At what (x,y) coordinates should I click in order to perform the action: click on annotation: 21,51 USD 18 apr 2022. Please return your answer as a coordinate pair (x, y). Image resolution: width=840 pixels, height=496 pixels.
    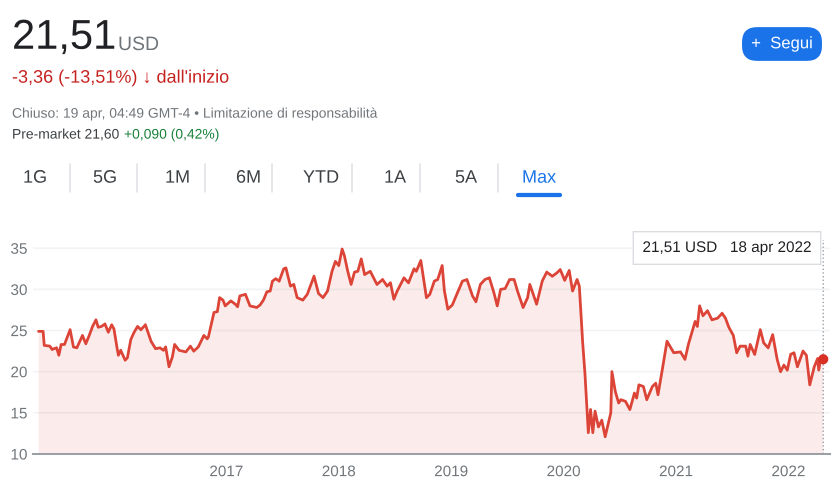
    Looking at the image, I should click on (727, 248).